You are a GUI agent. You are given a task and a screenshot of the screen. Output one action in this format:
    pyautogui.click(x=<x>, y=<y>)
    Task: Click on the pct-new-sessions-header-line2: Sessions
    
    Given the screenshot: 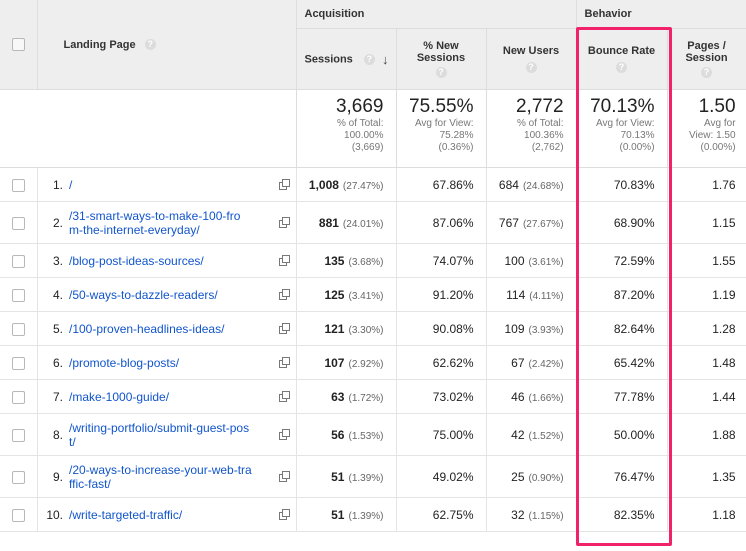 What is the action you would take?
    pyautogui.click(x=441, y=57)
    